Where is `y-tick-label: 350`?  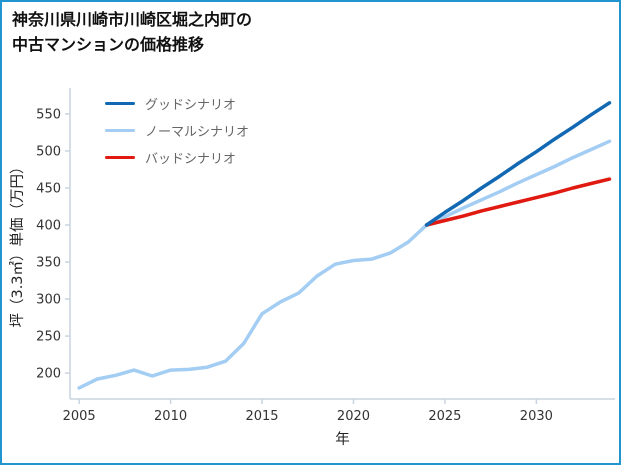 y-tick-label: 350 is located at coordinates (48, 263).